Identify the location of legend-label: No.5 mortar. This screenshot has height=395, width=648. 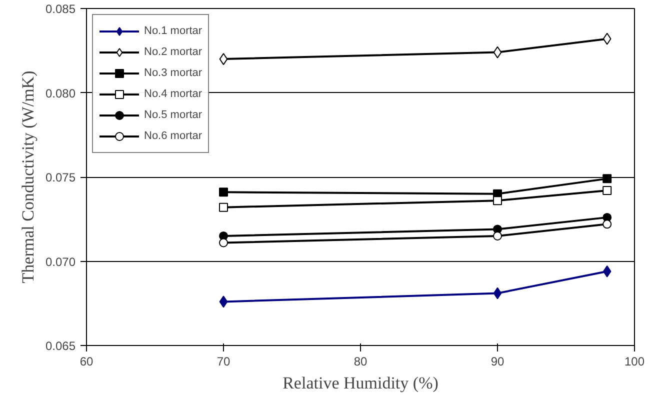
(173, 115).